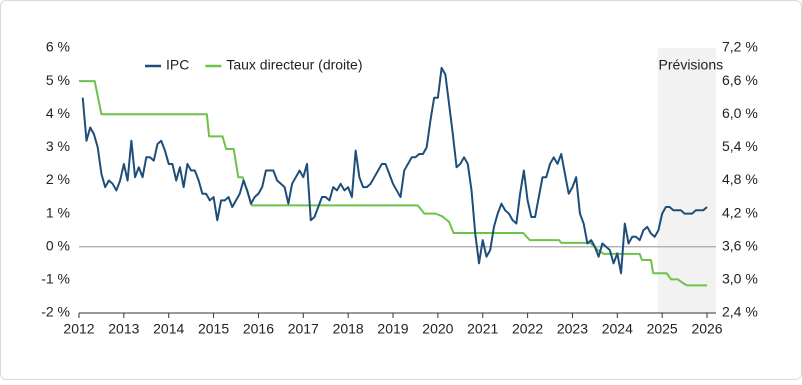  I want to click on legend-label: IPC, so click(177, 65).